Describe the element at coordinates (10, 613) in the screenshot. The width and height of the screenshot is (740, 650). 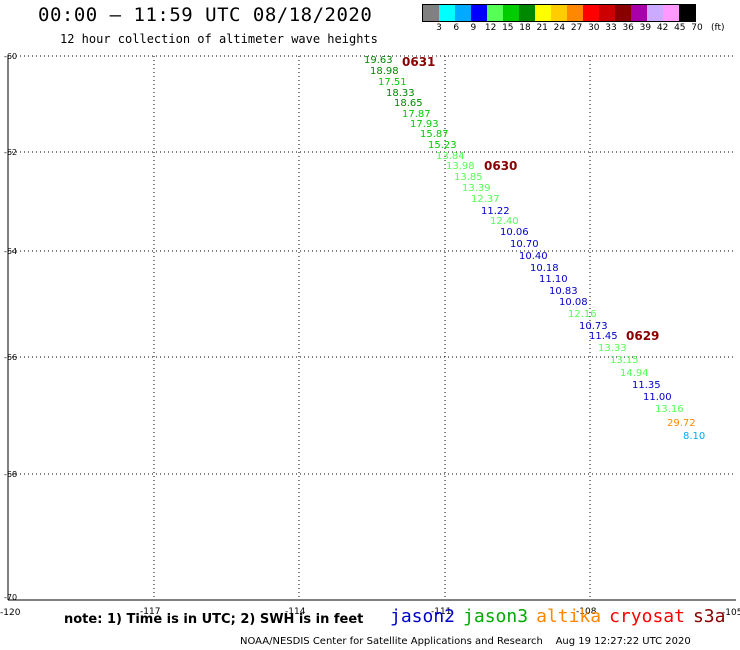
I see `longitude-label: -120` at that location.